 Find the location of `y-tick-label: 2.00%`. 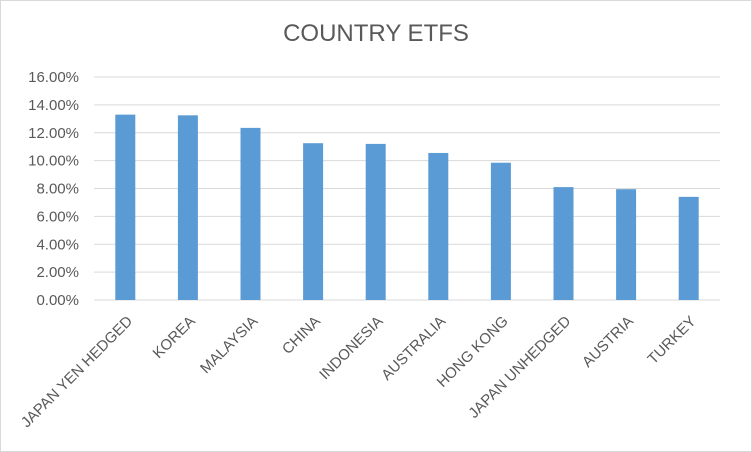

y-tick-label: 2.00% is located at coordinates (57, 272).